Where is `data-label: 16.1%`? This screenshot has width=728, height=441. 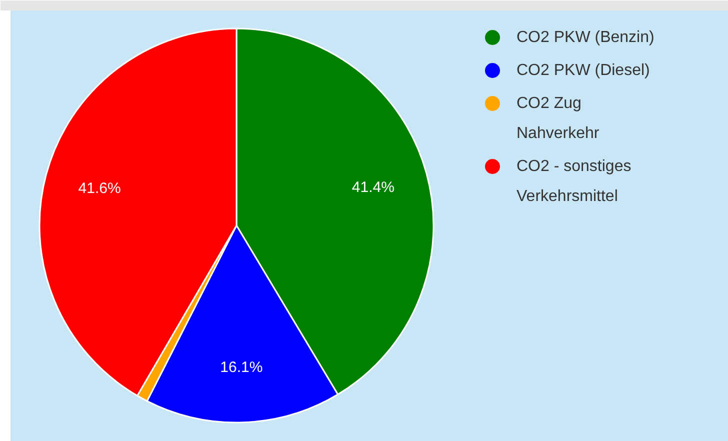 data-label: 16.1% is located at coordinates (241, 367).